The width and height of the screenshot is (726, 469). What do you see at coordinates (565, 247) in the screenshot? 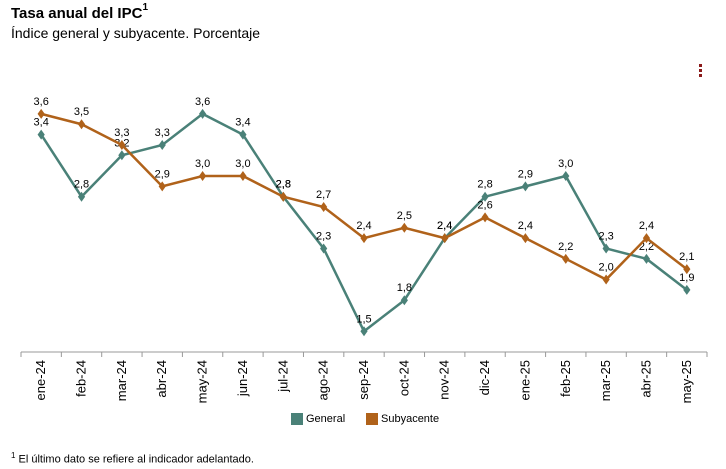
I see `data-label-subyacente: 2,2` at bounding box center [565, 247].